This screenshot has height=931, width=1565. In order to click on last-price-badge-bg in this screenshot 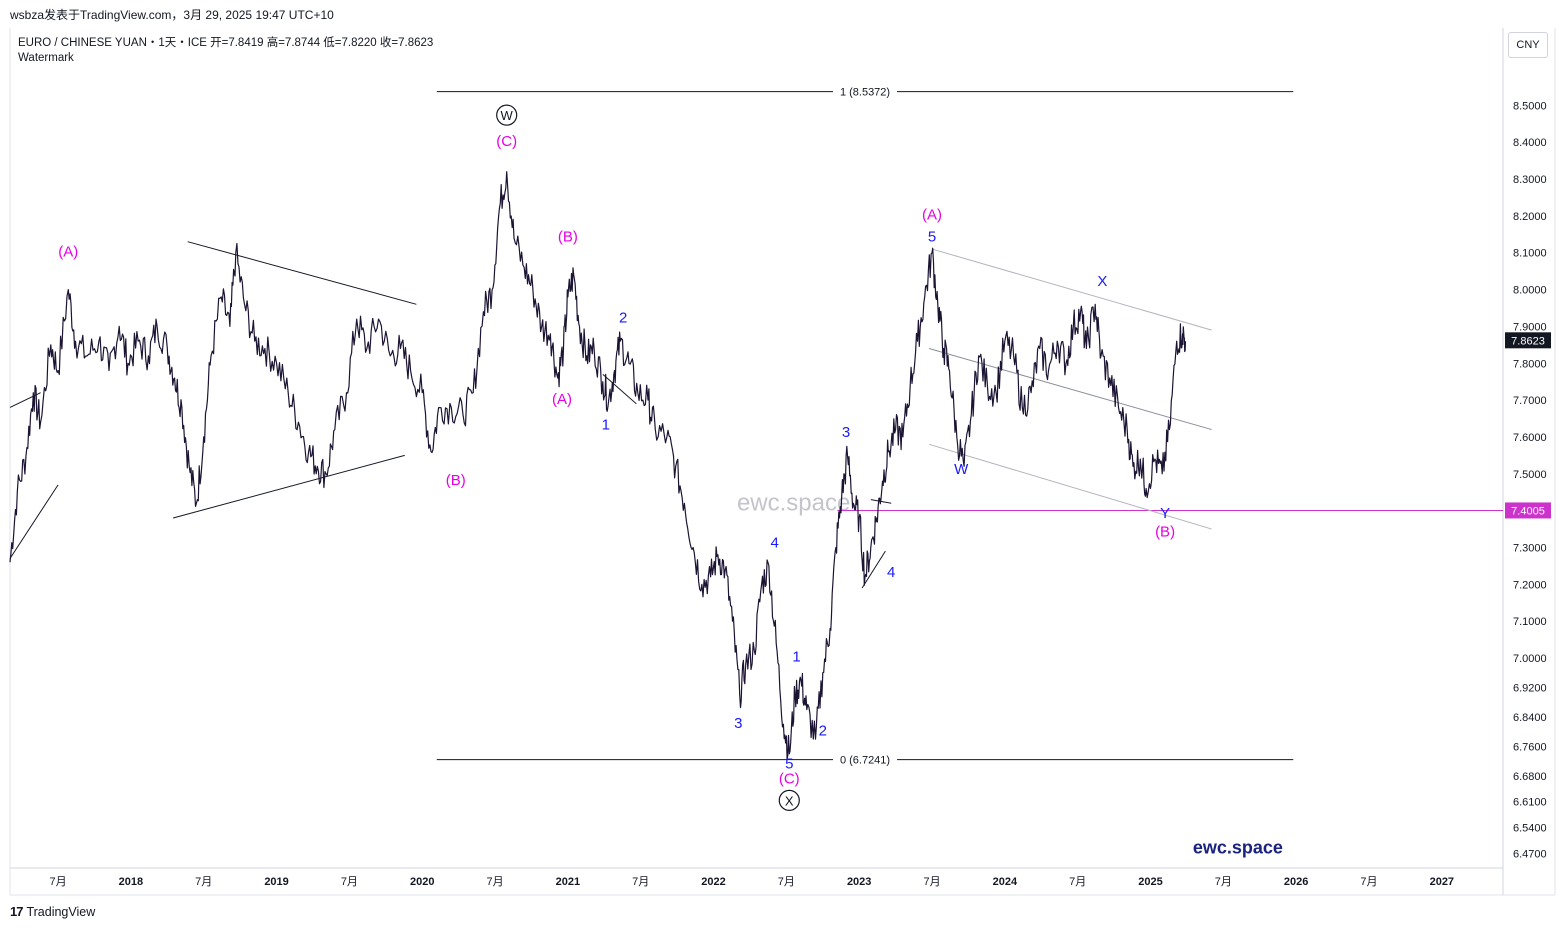, I will do `click(1528, 340)`.